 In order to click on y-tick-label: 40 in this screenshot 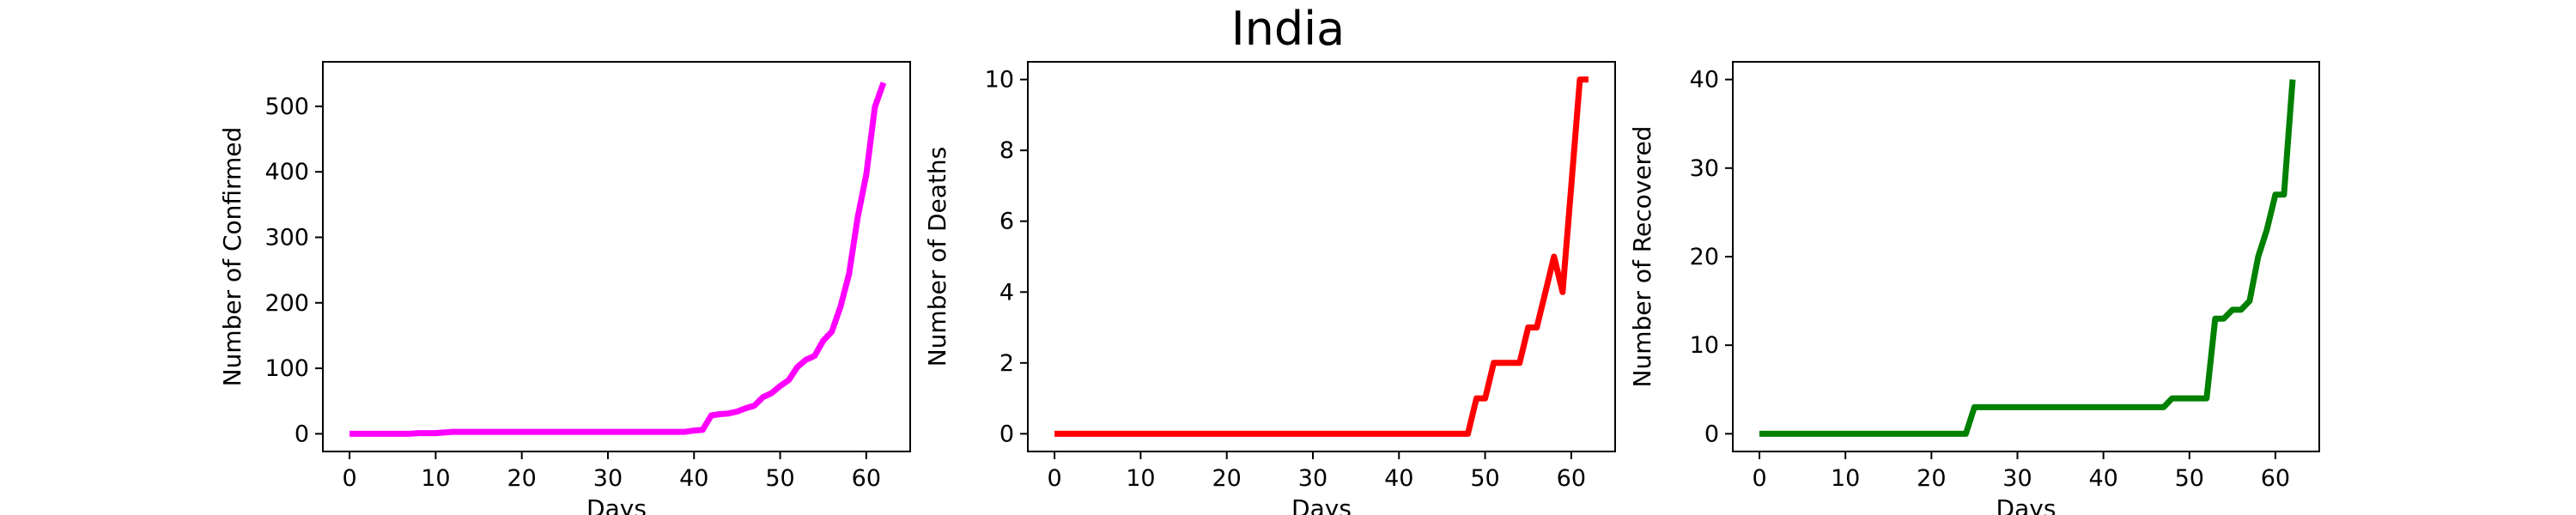, I will do `click(1704, 80)`.